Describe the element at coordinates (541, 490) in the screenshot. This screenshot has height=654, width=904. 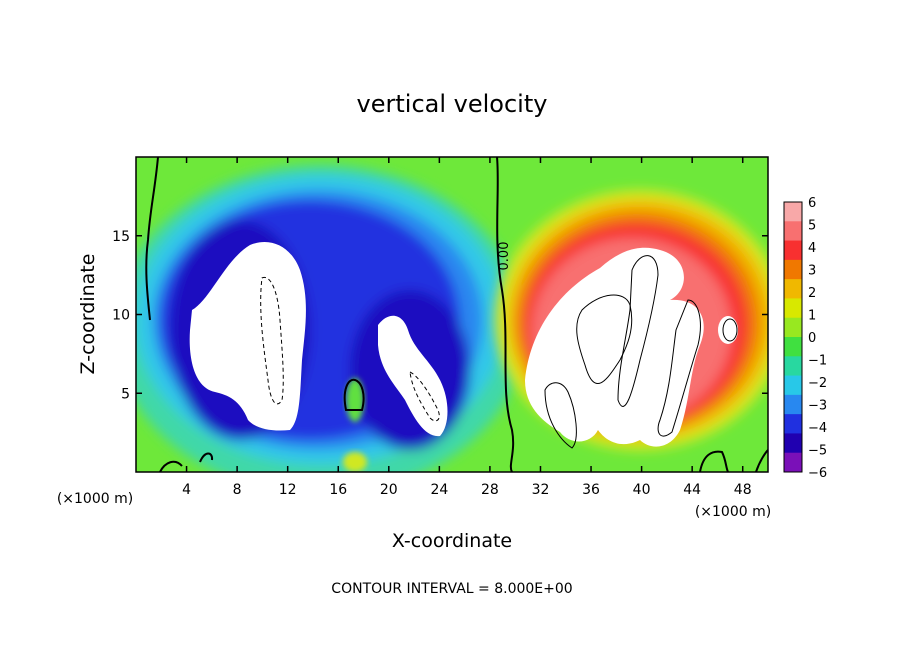
I see `x-tick-label: 32` at that location.